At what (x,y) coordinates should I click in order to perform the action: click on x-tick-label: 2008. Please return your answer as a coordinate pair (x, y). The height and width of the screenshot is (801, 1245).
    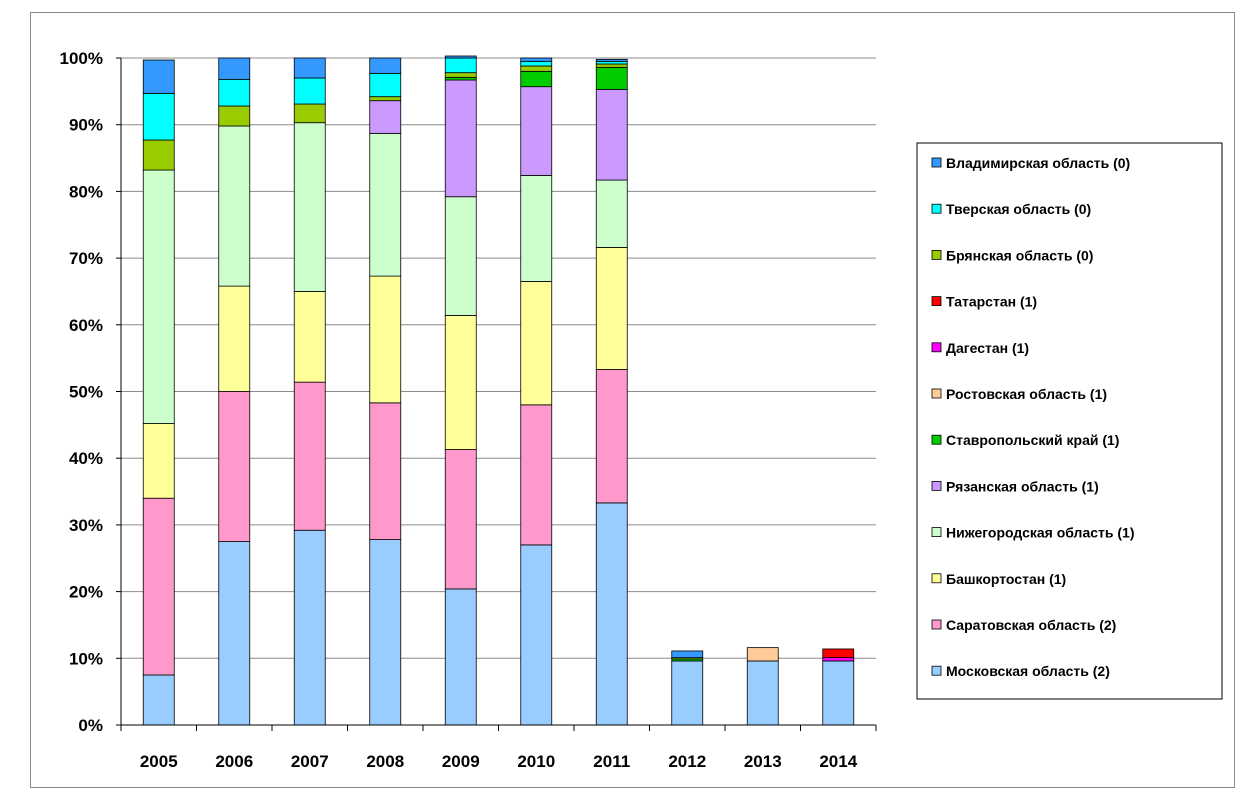
    Looking at the image, I should click on (385, 761).